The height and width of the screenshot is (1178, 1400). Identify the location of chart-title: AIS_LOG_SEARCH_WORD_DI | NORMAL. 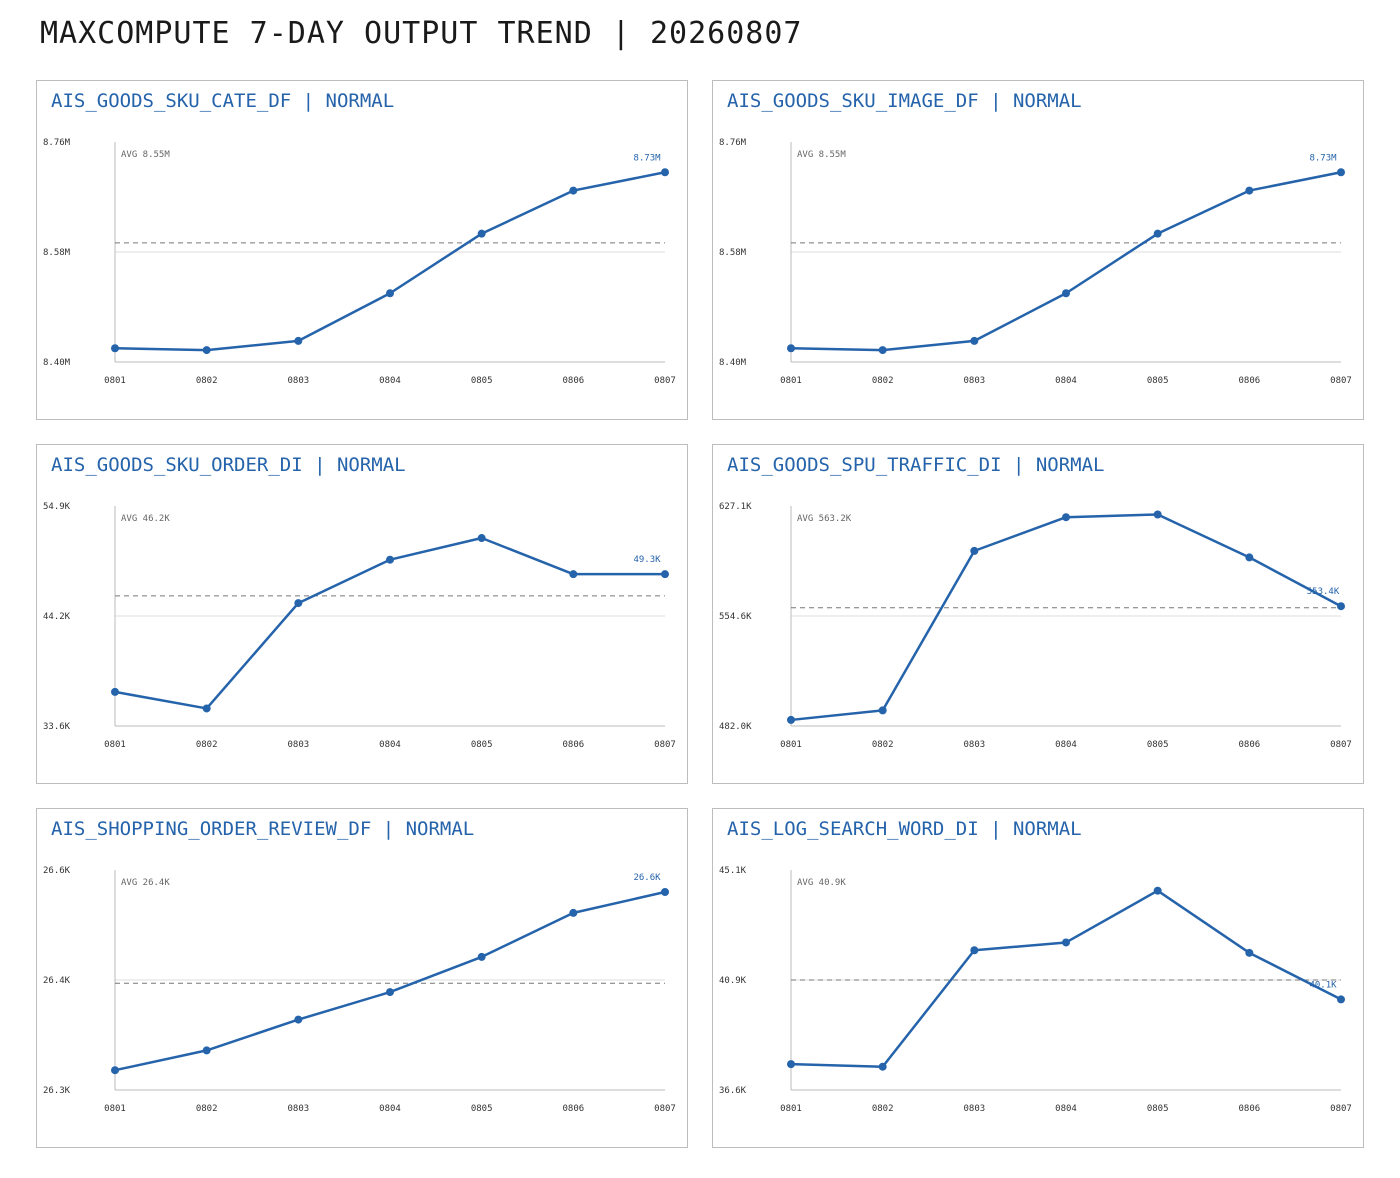
(904, 829).